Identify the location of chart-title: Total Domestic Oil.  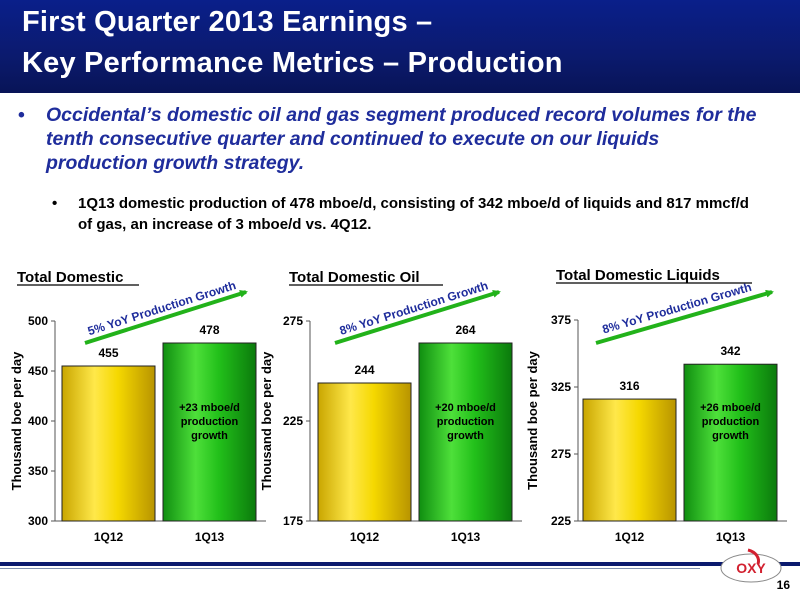
(354, 277).